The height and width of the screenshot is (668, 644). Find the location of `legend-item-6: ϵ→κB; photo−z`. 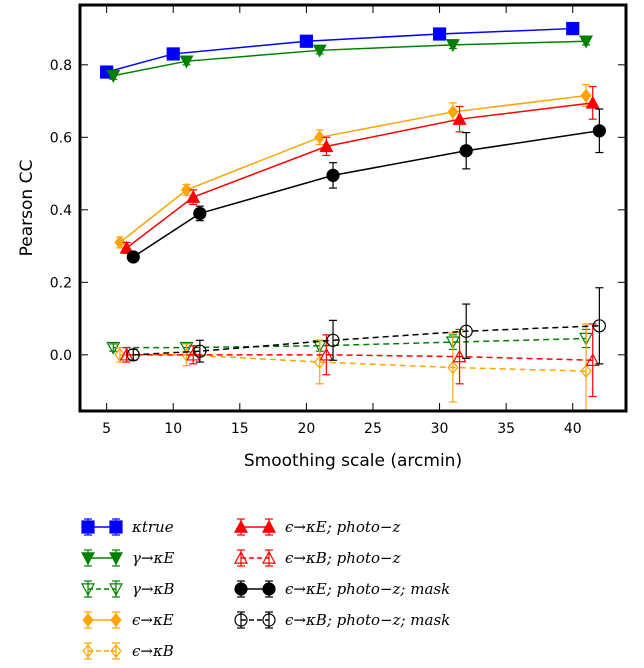

legend-item-6: ϵ→κB; photo−z is located at coordinates (317, 558).